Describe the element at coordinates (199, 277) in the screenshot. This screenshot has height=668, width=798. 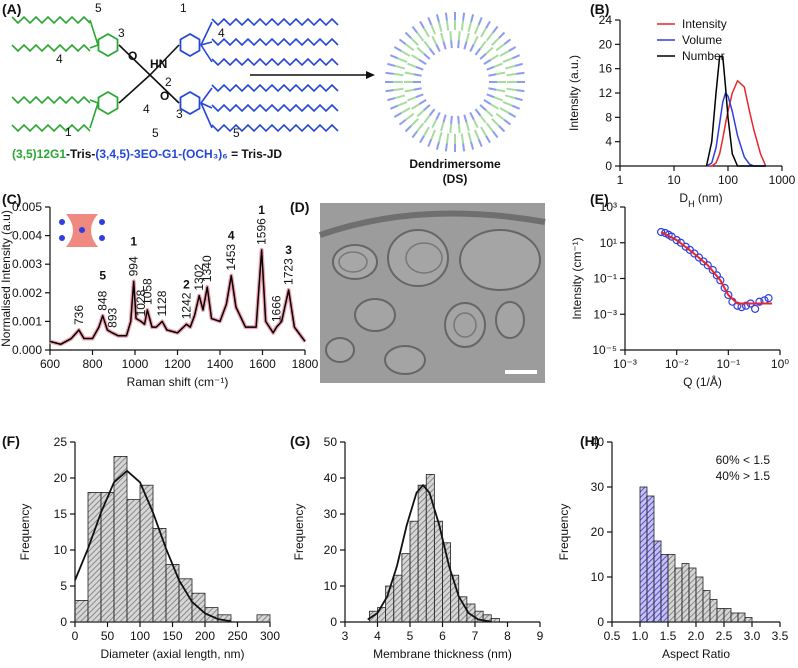
I see `peak-label: 1302` at that location.